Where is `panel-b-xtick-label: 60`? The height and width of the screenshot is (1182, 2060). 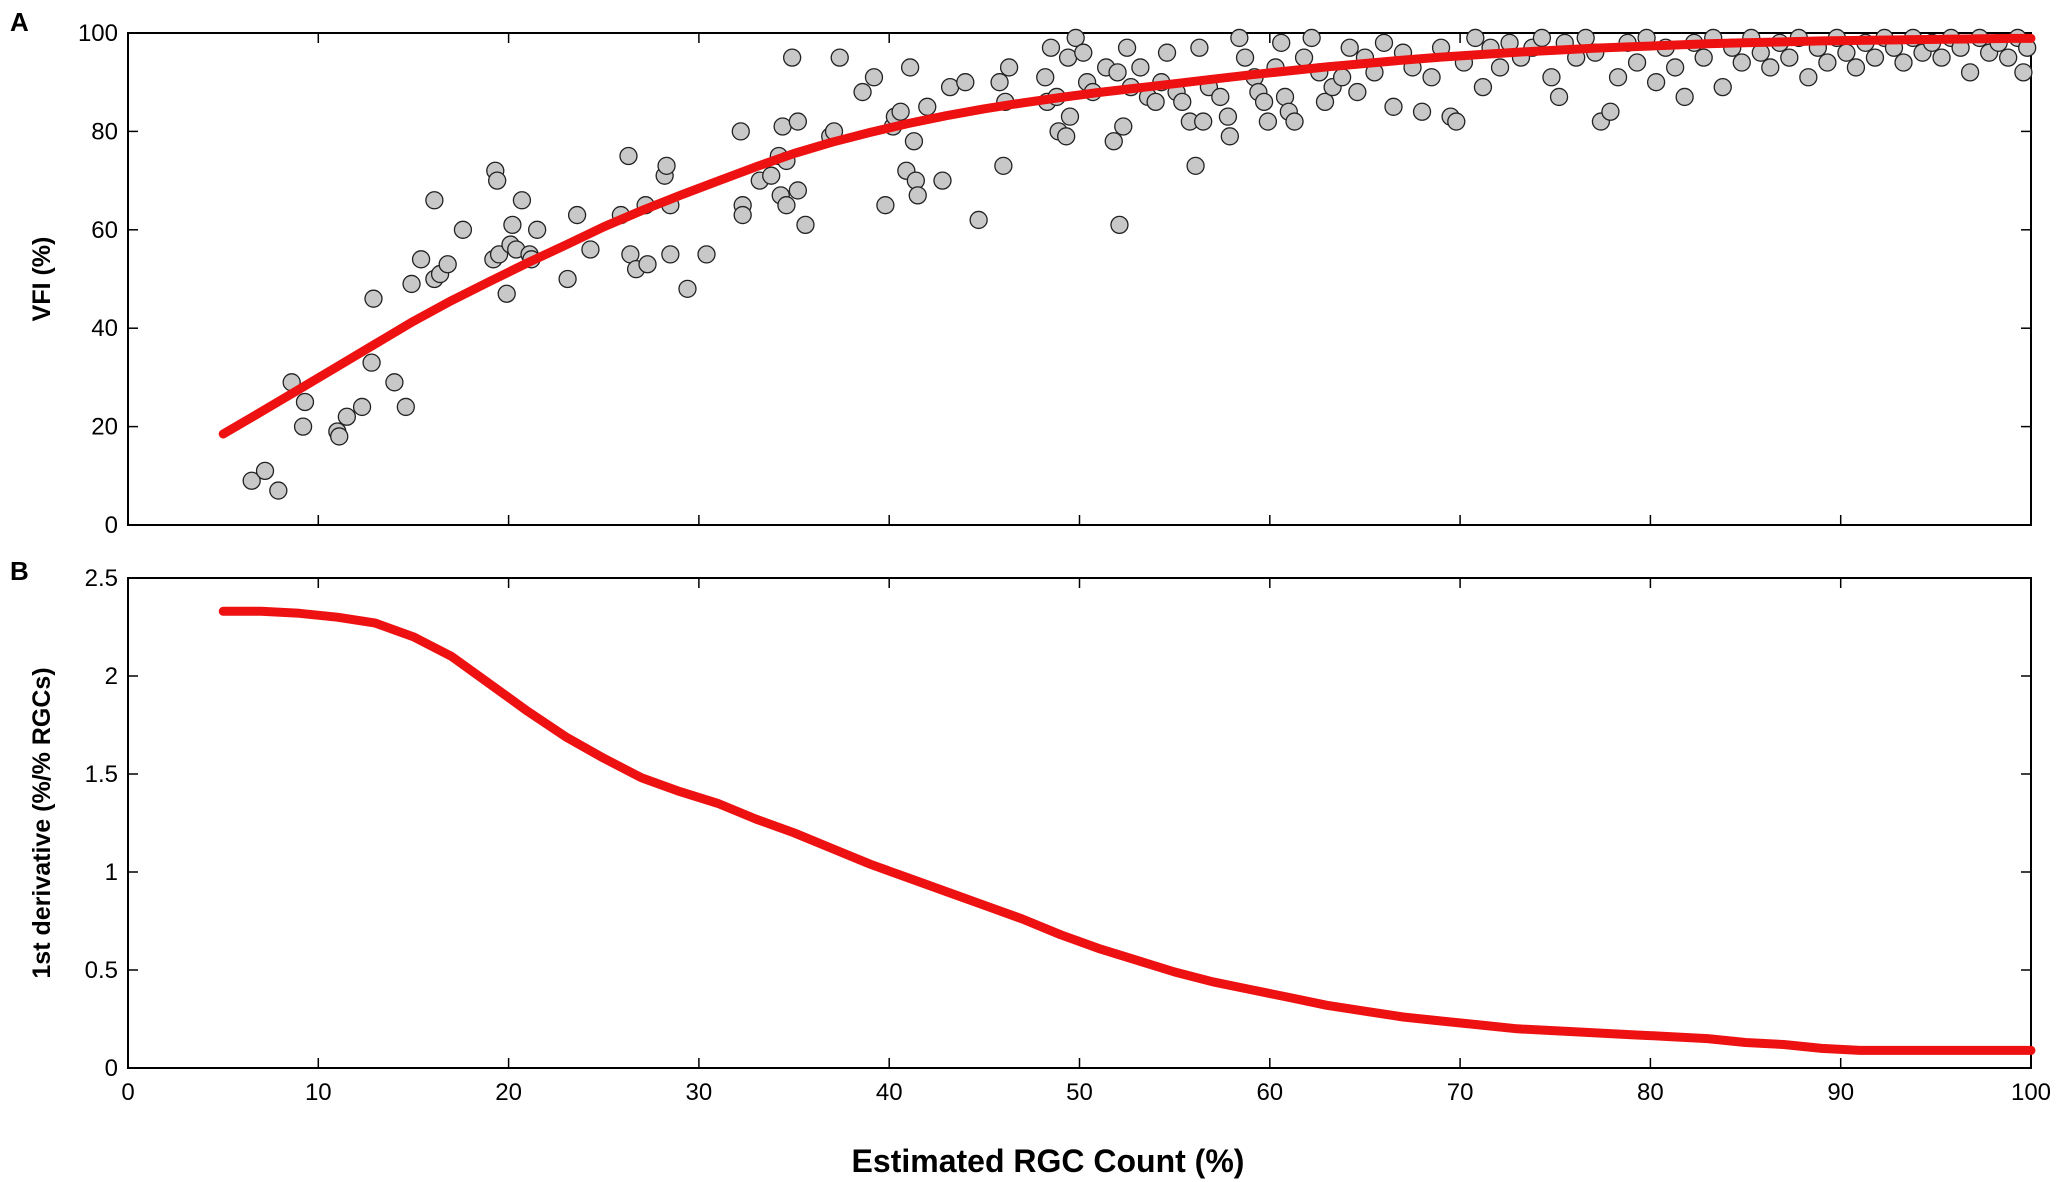
panel-b-xtick-label: 60 is located at coordinates (1269, 1092).